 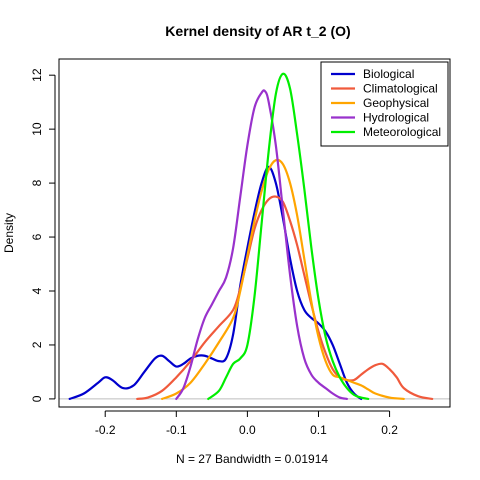 I want to click on x-tick-label: 0.0, so click(x=247, y=430).